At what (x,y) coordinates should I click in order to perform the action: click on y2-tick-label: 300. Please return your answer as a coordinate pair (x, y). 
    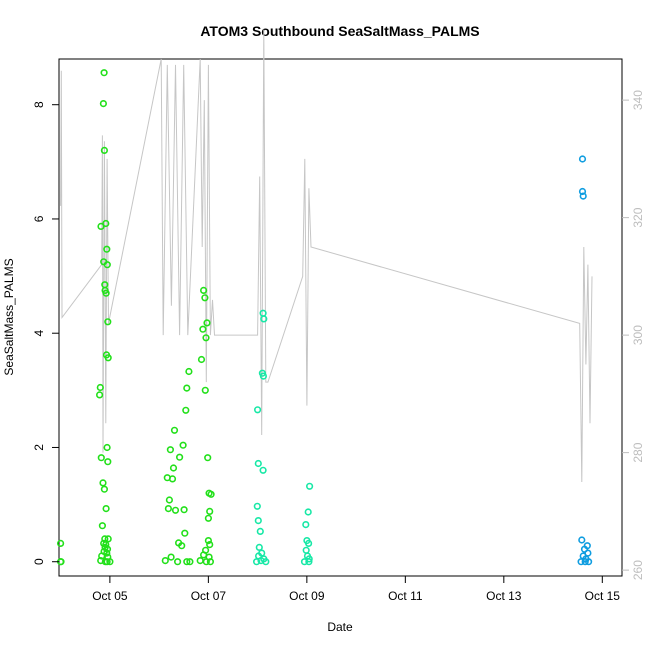
    Looking at the image, I should click on (638, 335).